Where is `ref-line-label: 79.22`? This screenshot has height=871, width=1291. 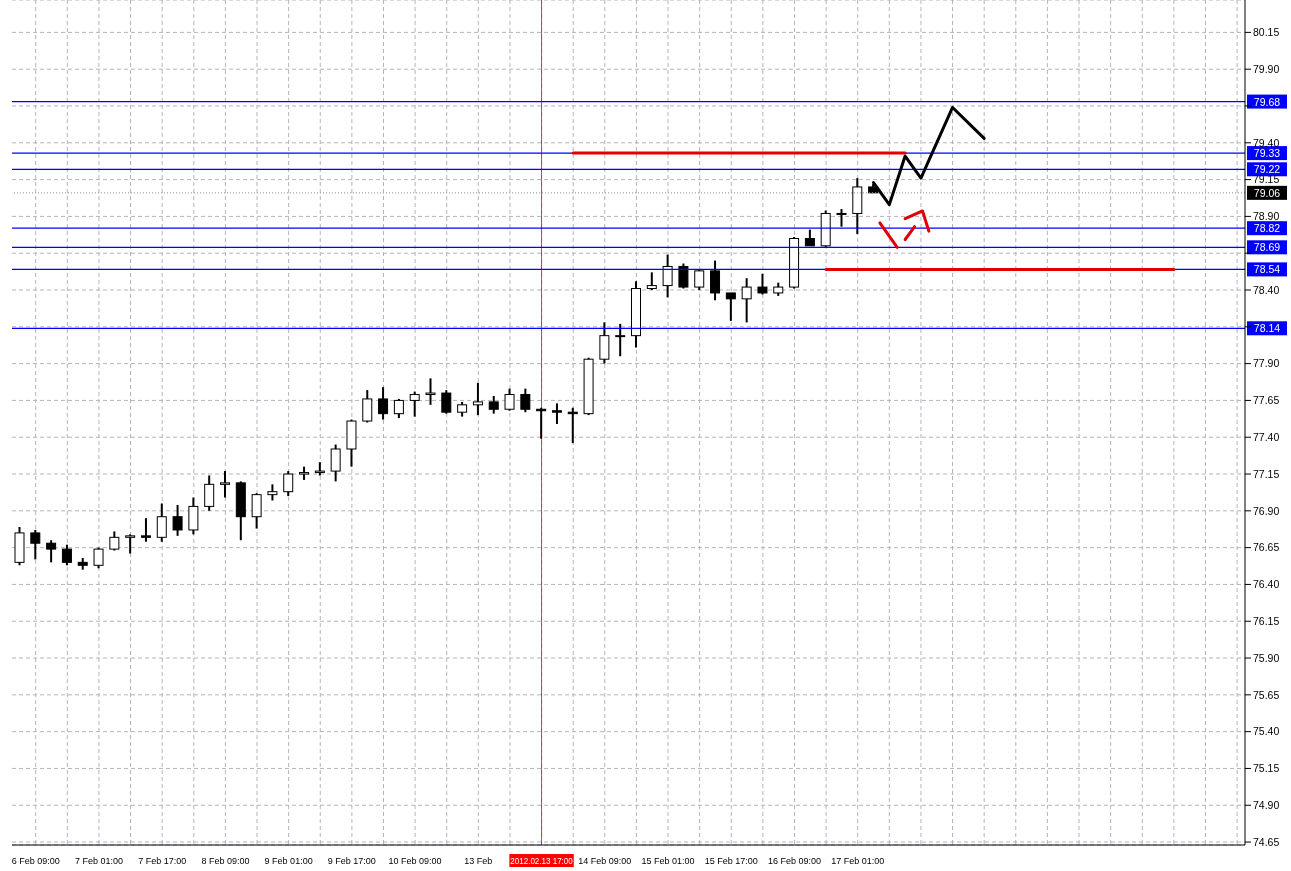
ref-line-label: 79.22 is located at coordinates (1267, 169).